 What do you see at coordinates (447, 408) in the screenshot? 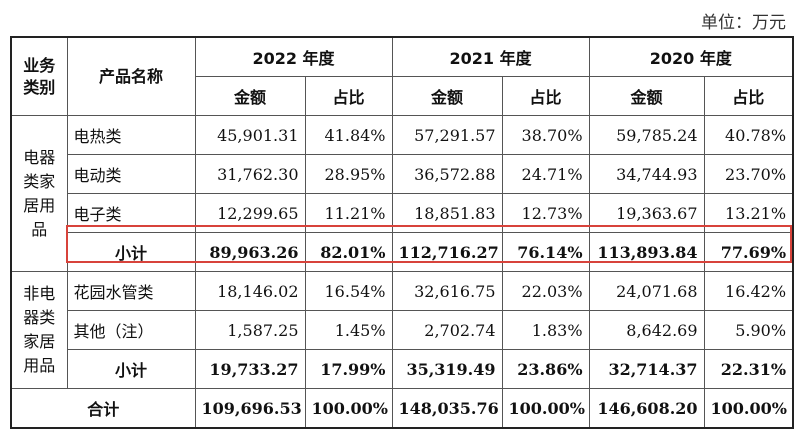
I see `amount-cell: 148,035.76` at bounding box center [447, 408].